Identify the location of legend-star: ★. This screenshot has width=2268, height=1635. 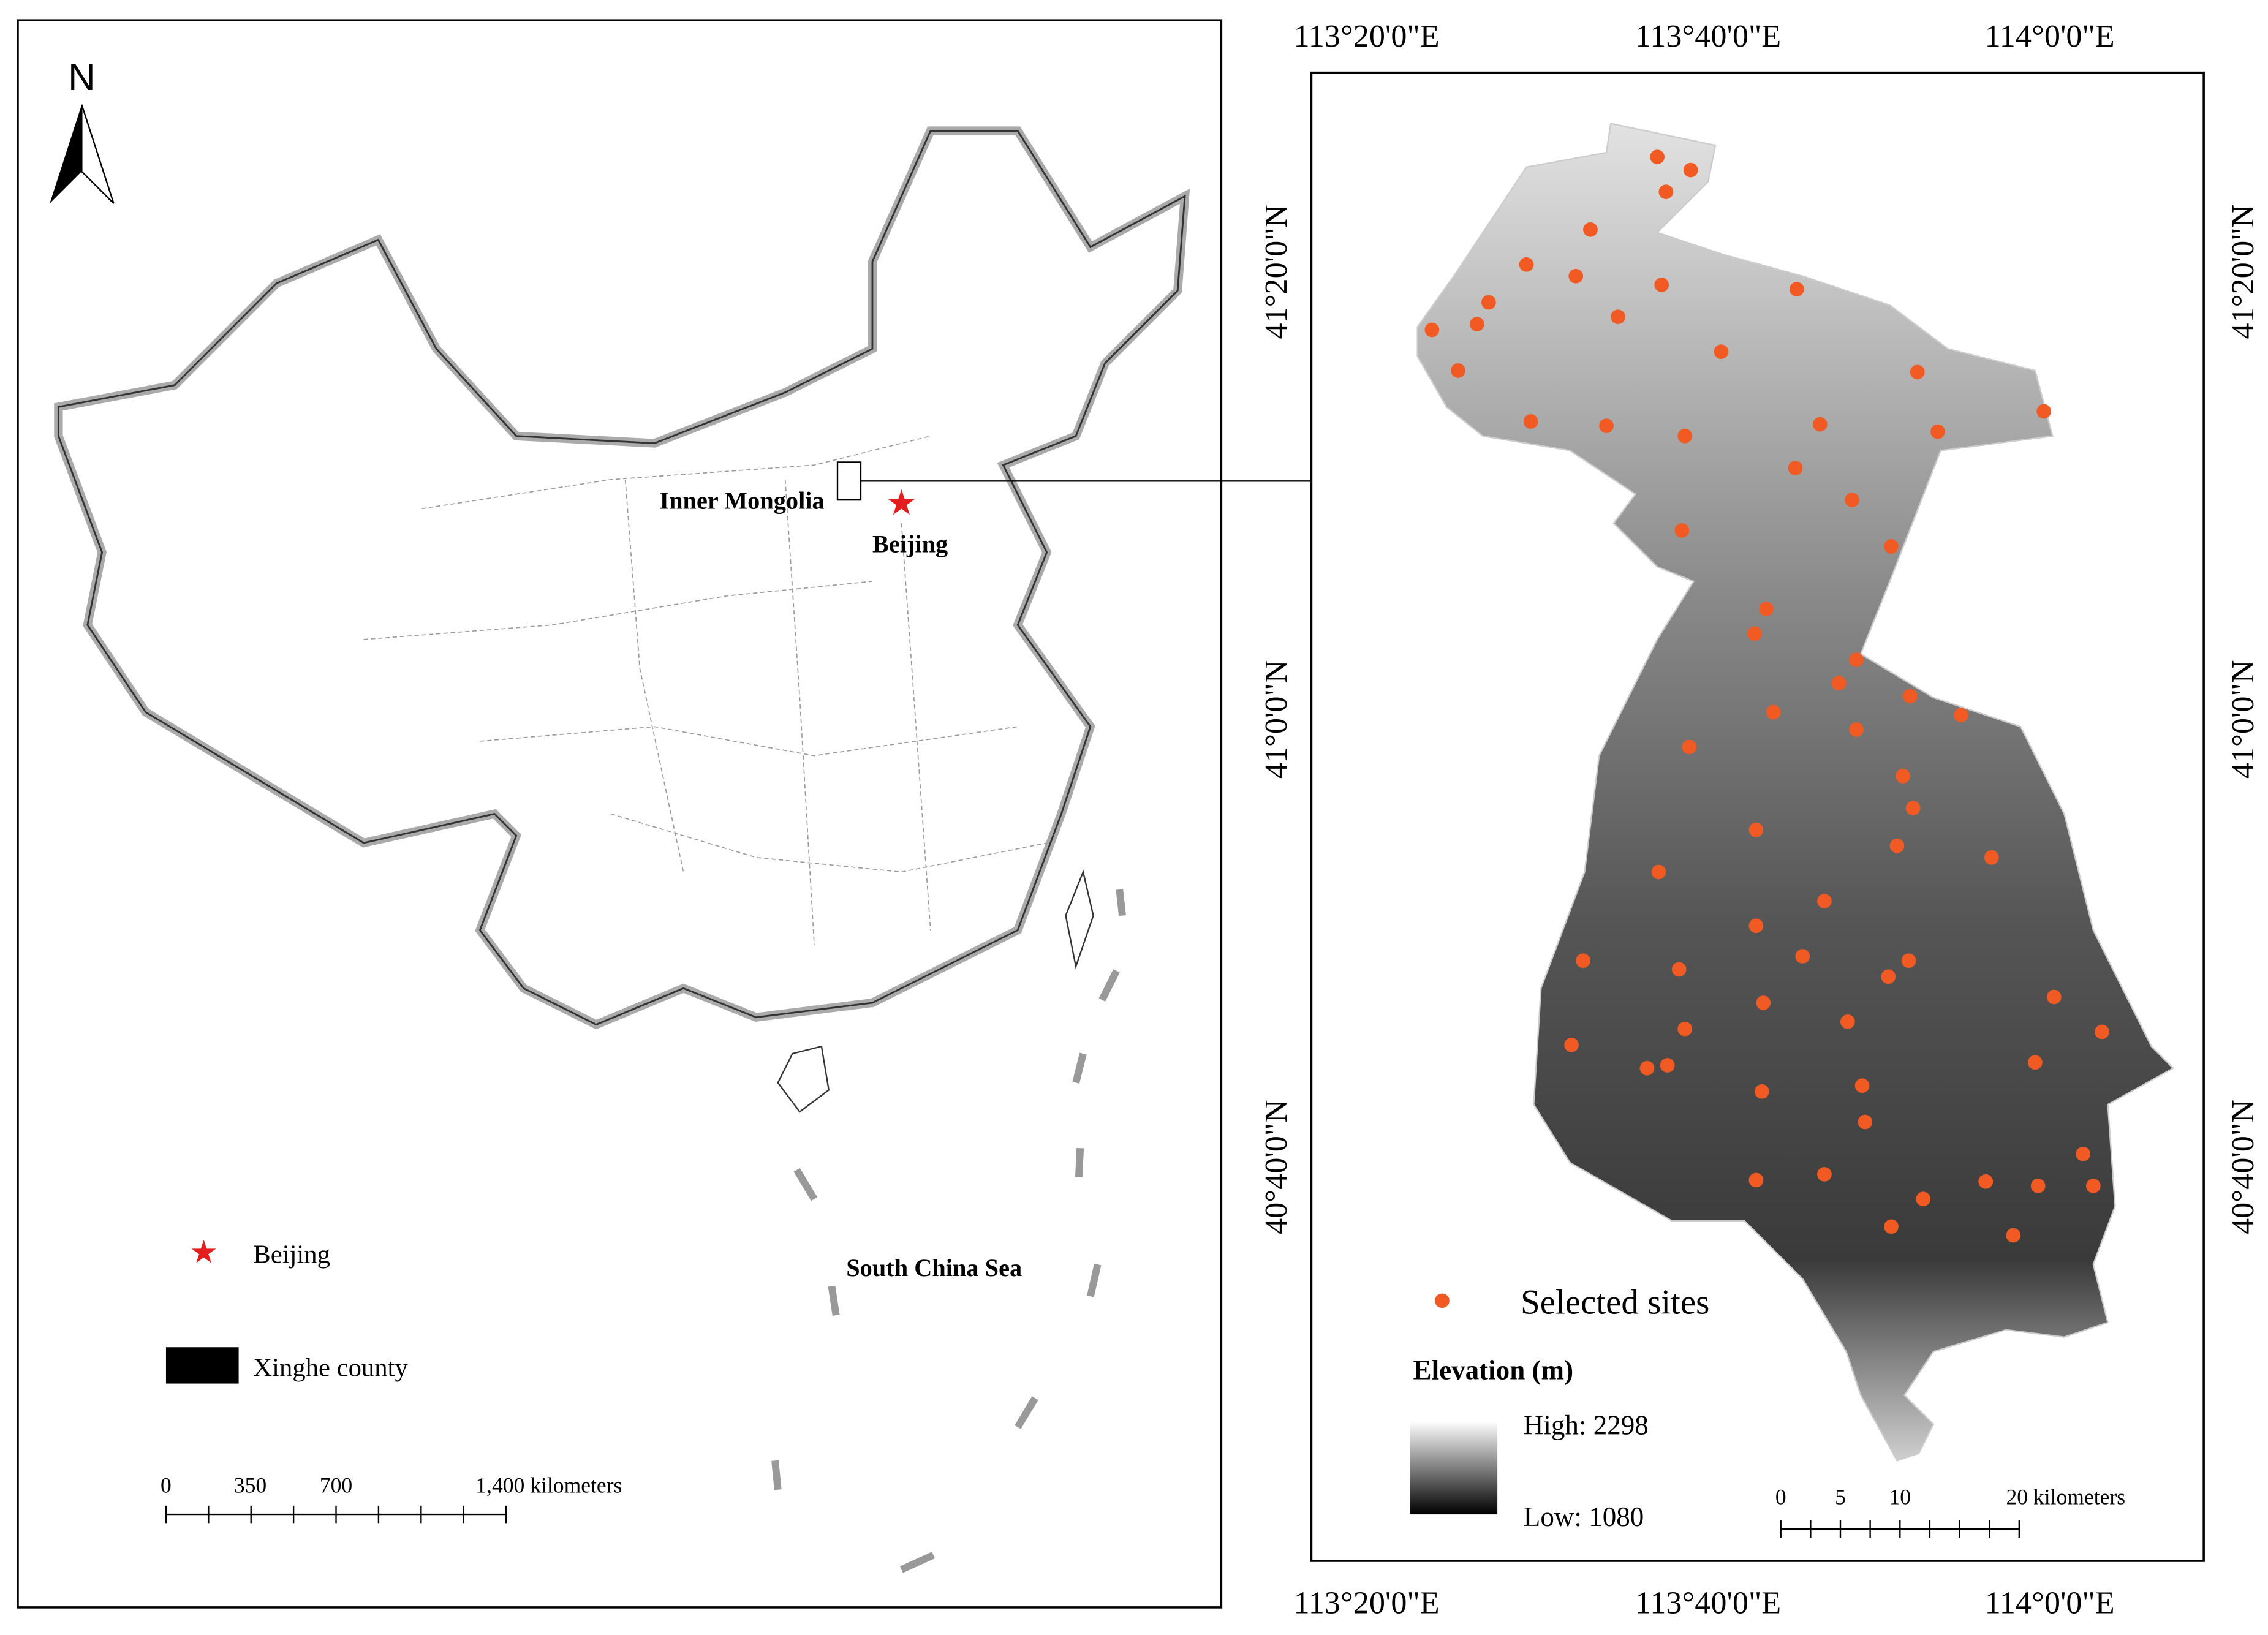
(204, 1253).